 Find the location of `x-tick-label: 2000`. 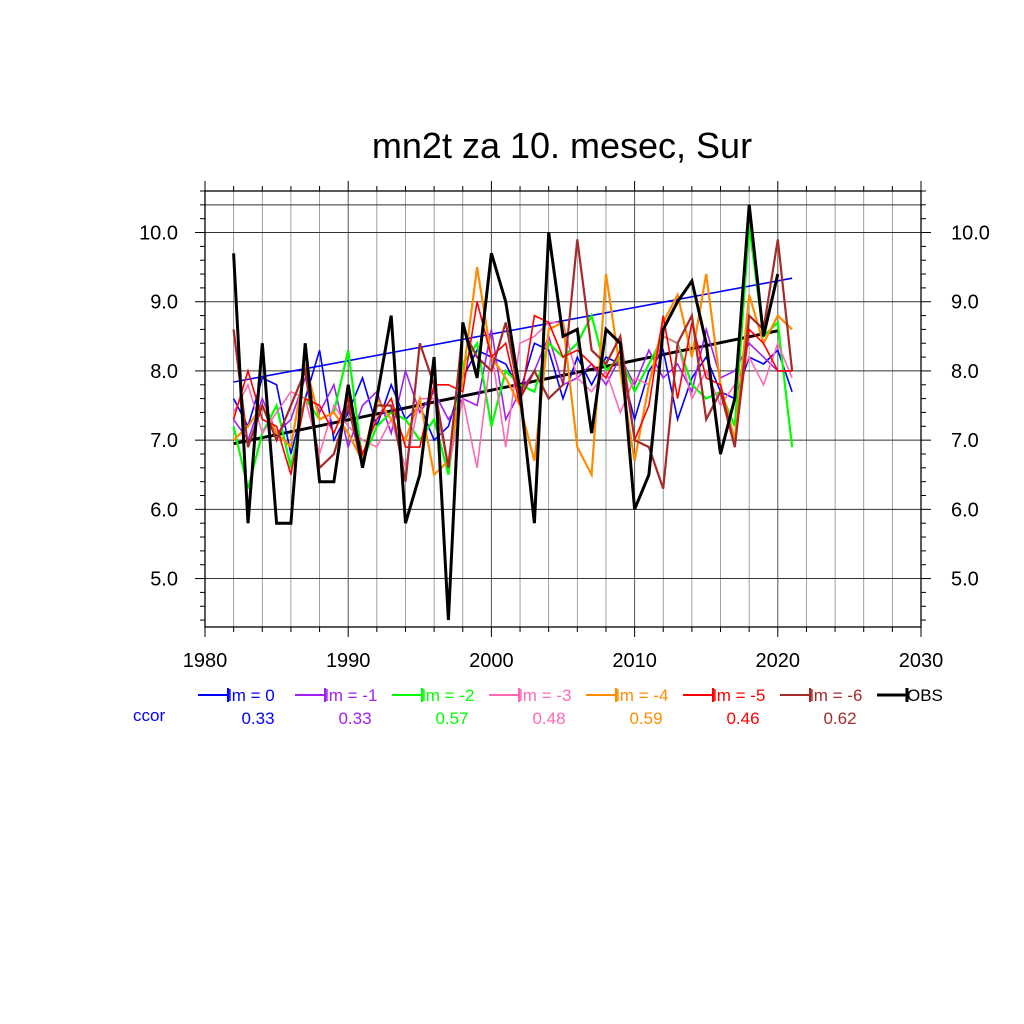

x-tick-label: 2000 is located at coordinates (491, 661).